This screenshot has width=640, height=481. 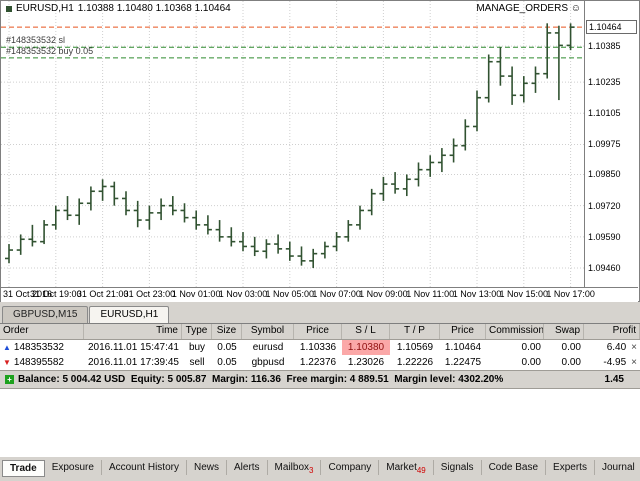 What do you see at coordinates (383, 294) in the screenshot?
I see `time-axis-label: 1 Nov 09:00` at bounding box center [383, 294].